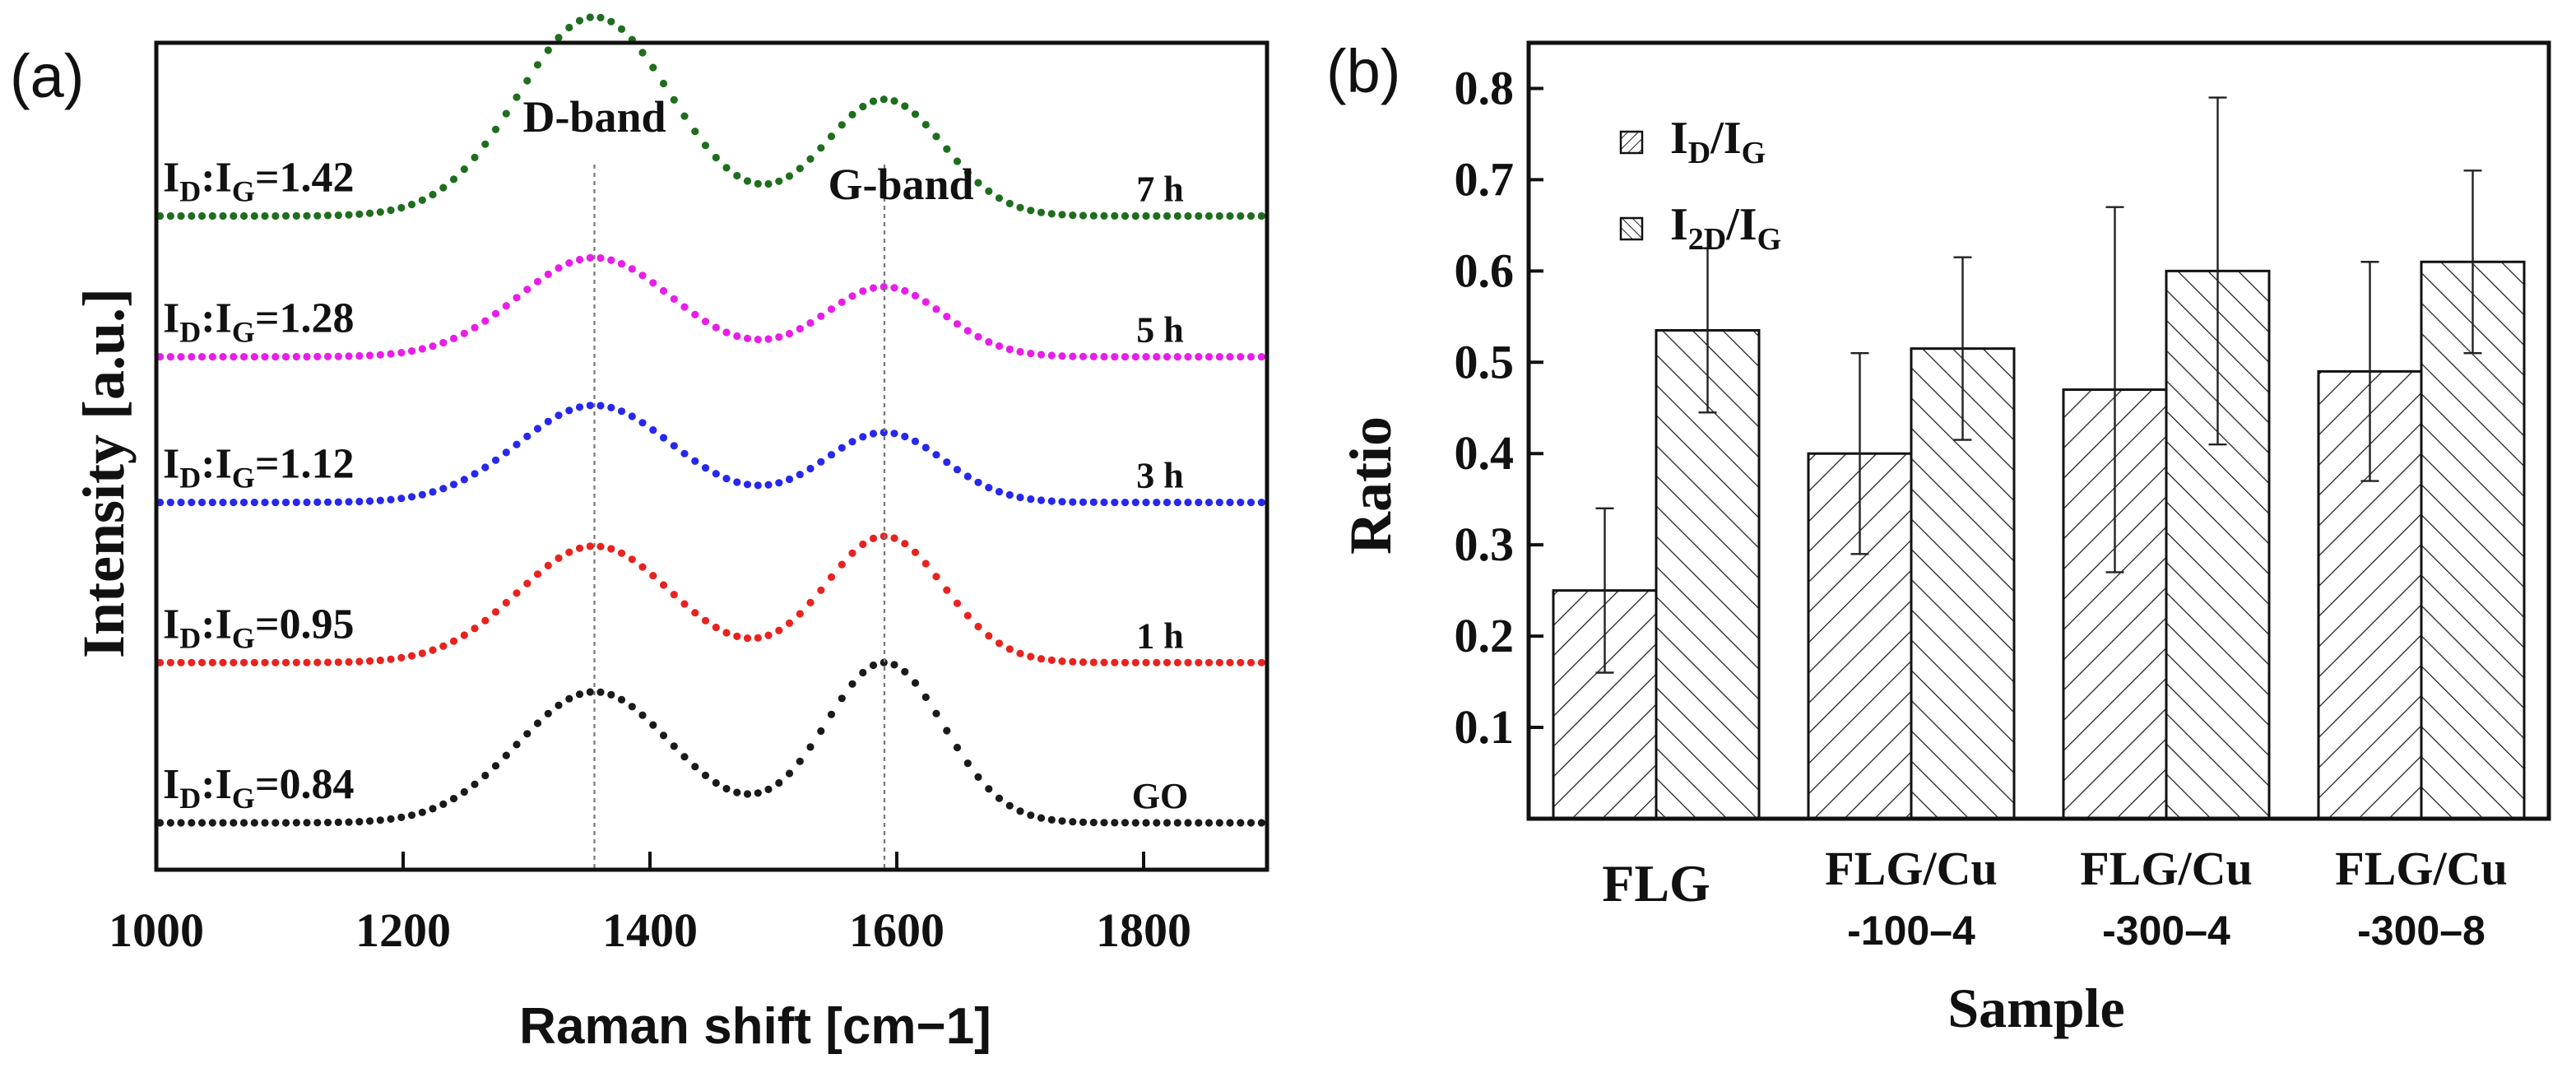  Describe the element at coordinates (1632, 229) in the screenshot. I see `legend-swatch-i2d-ig` at that location.